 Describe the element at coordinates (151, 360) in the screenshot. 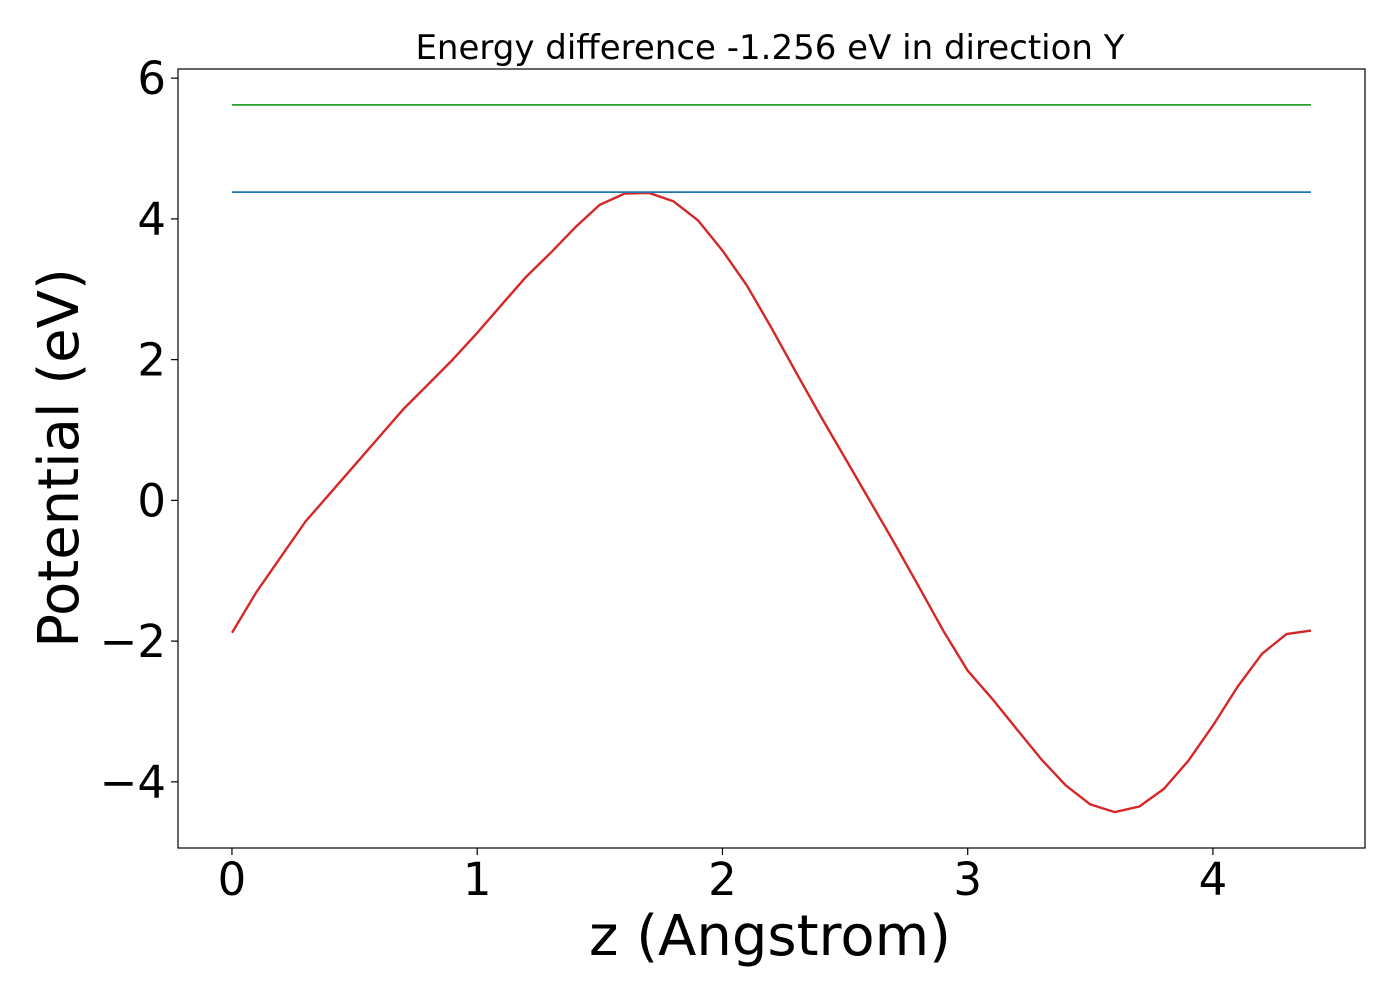

I see `y-tick-label: 2` at that location.